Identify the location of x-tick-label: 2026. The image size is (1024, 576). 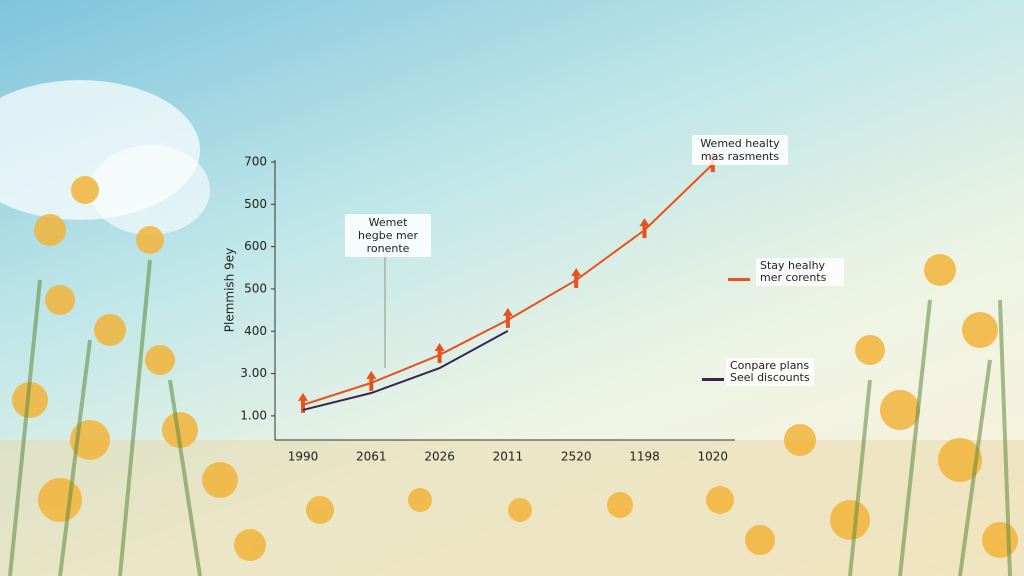
(439, 457).